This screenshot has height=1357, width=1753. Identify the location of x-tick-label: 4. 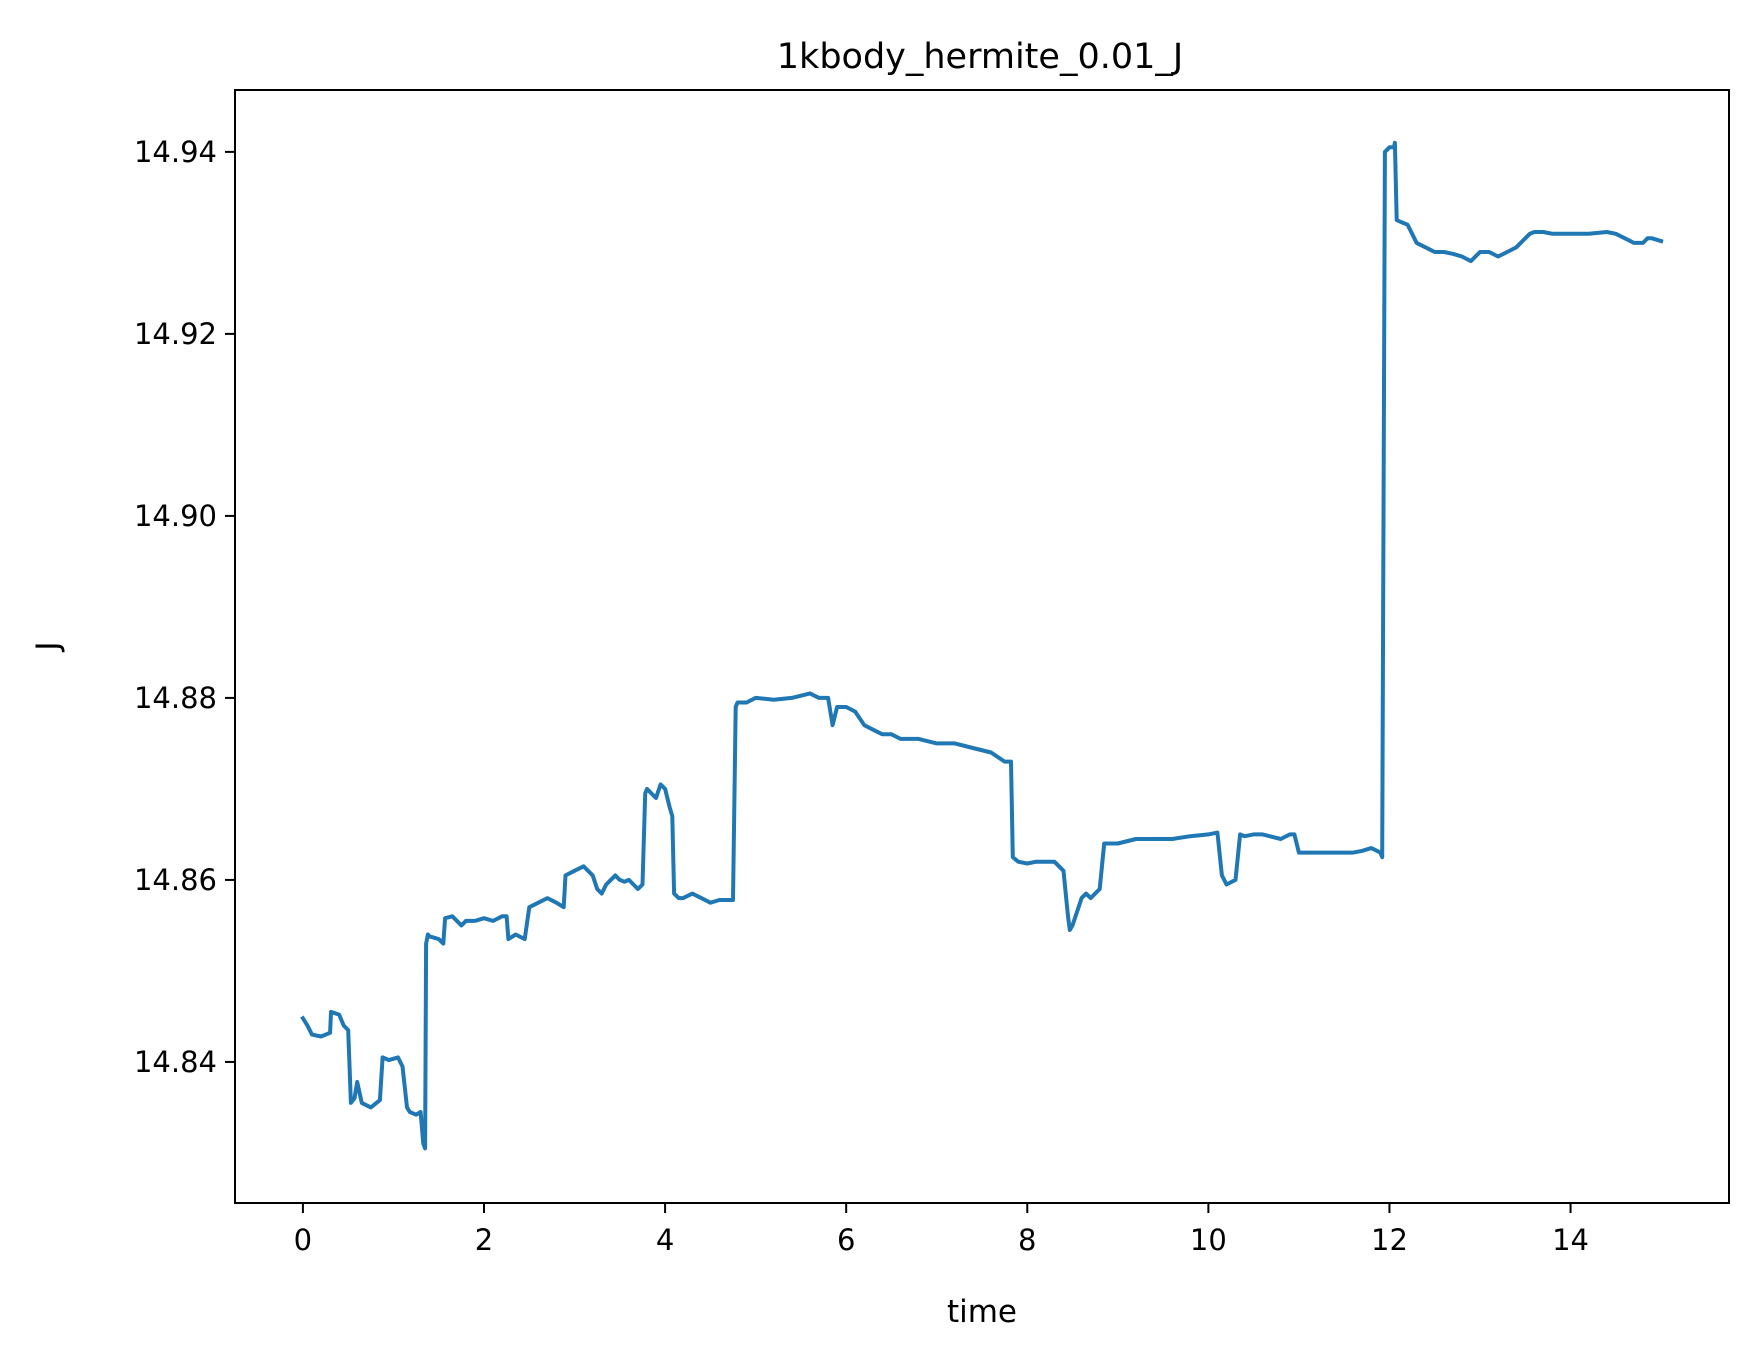
(665, 1240).